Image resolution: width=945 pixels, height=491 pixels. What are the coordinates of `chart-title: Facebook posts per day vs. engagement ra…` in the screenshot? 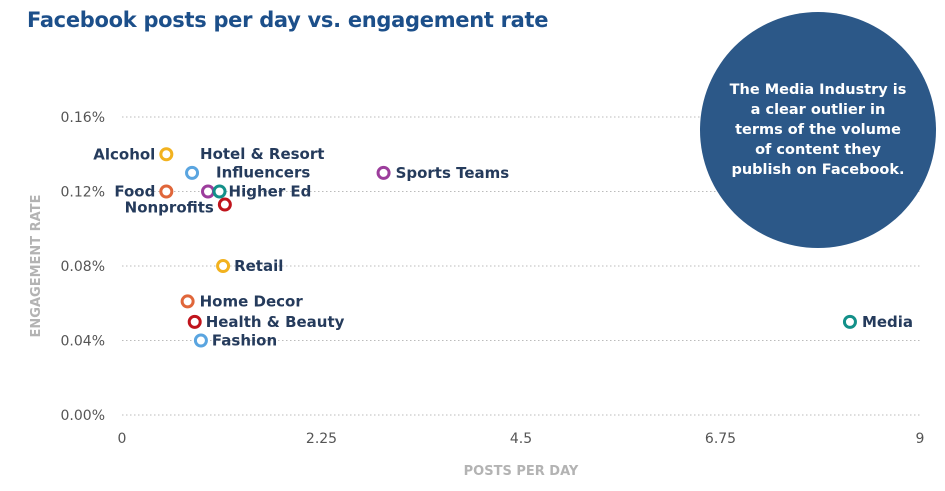 It's located at (288, 20).